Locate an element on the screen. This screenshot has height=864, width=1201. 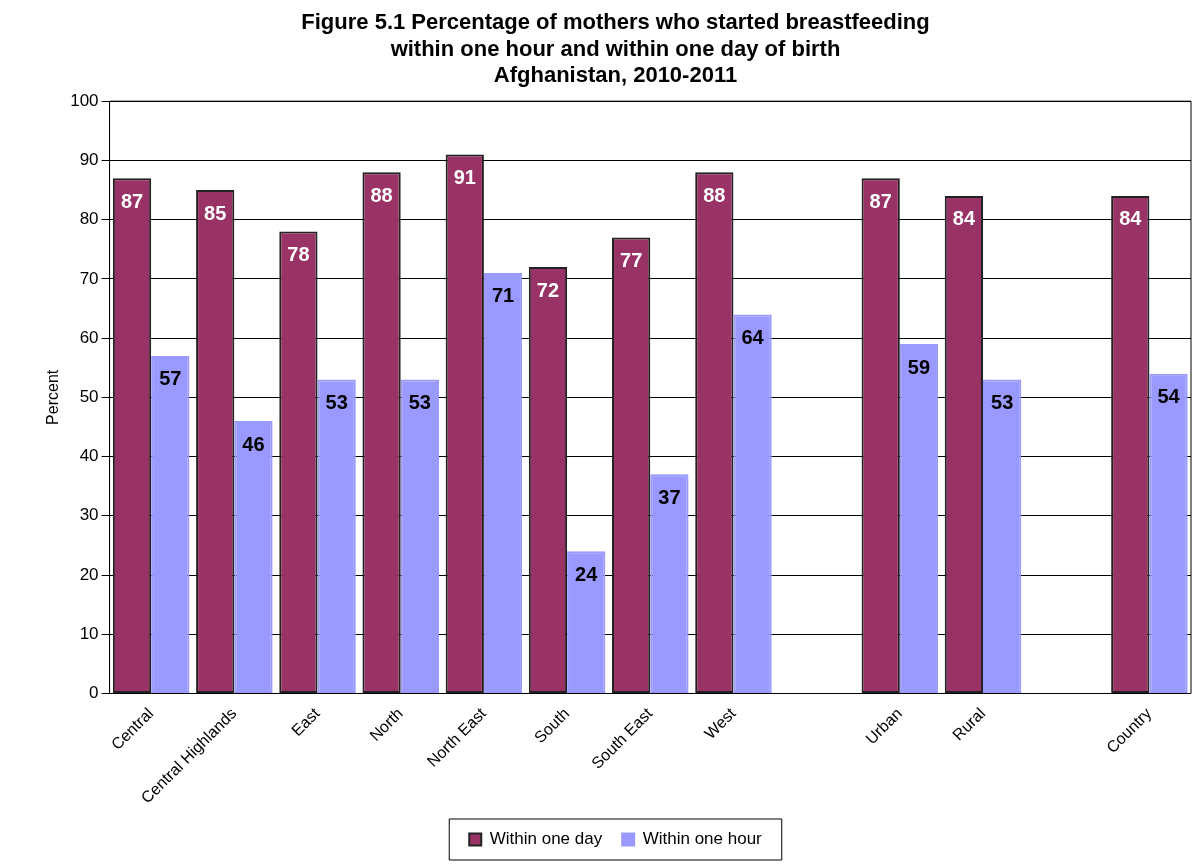
y-tick-label: 40 is located at coordinates (89, 456).